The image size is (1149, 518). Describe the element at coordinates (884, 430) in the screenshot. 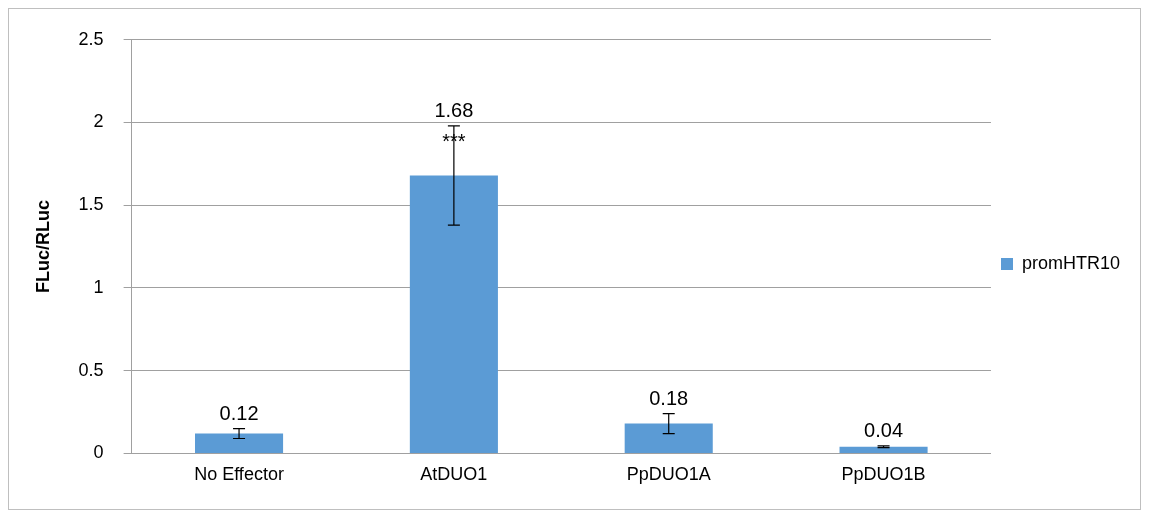

I see `data-label: 0.04` at that location.